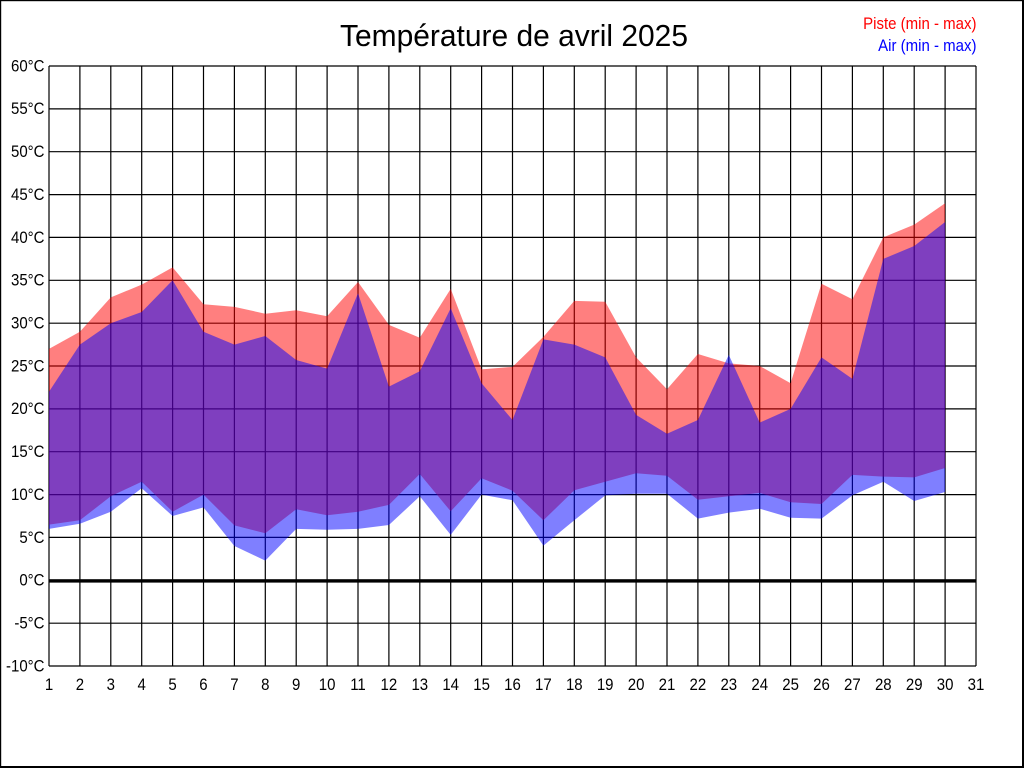  I want to click on svg-text: 5, so click(172, 686).